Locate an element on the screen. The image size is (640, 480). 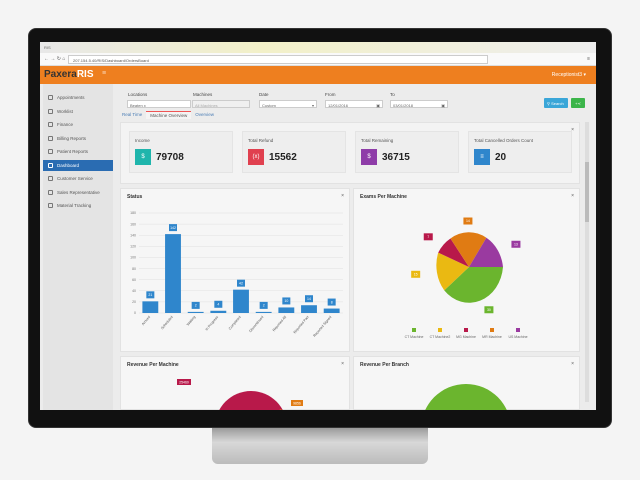
app-header: PaxeraRIS ≡ Receptionist3 ▾ is located at coordinates (318, 75).